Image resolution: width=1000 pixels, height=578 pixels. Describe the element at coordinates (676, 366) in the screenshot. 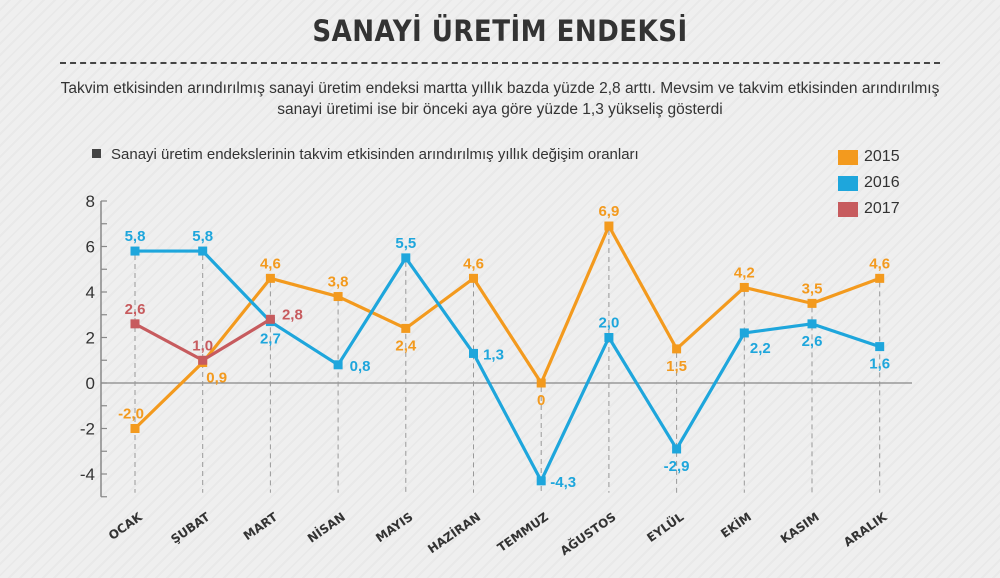

I see `data-label-2015: 1,5` at that location.